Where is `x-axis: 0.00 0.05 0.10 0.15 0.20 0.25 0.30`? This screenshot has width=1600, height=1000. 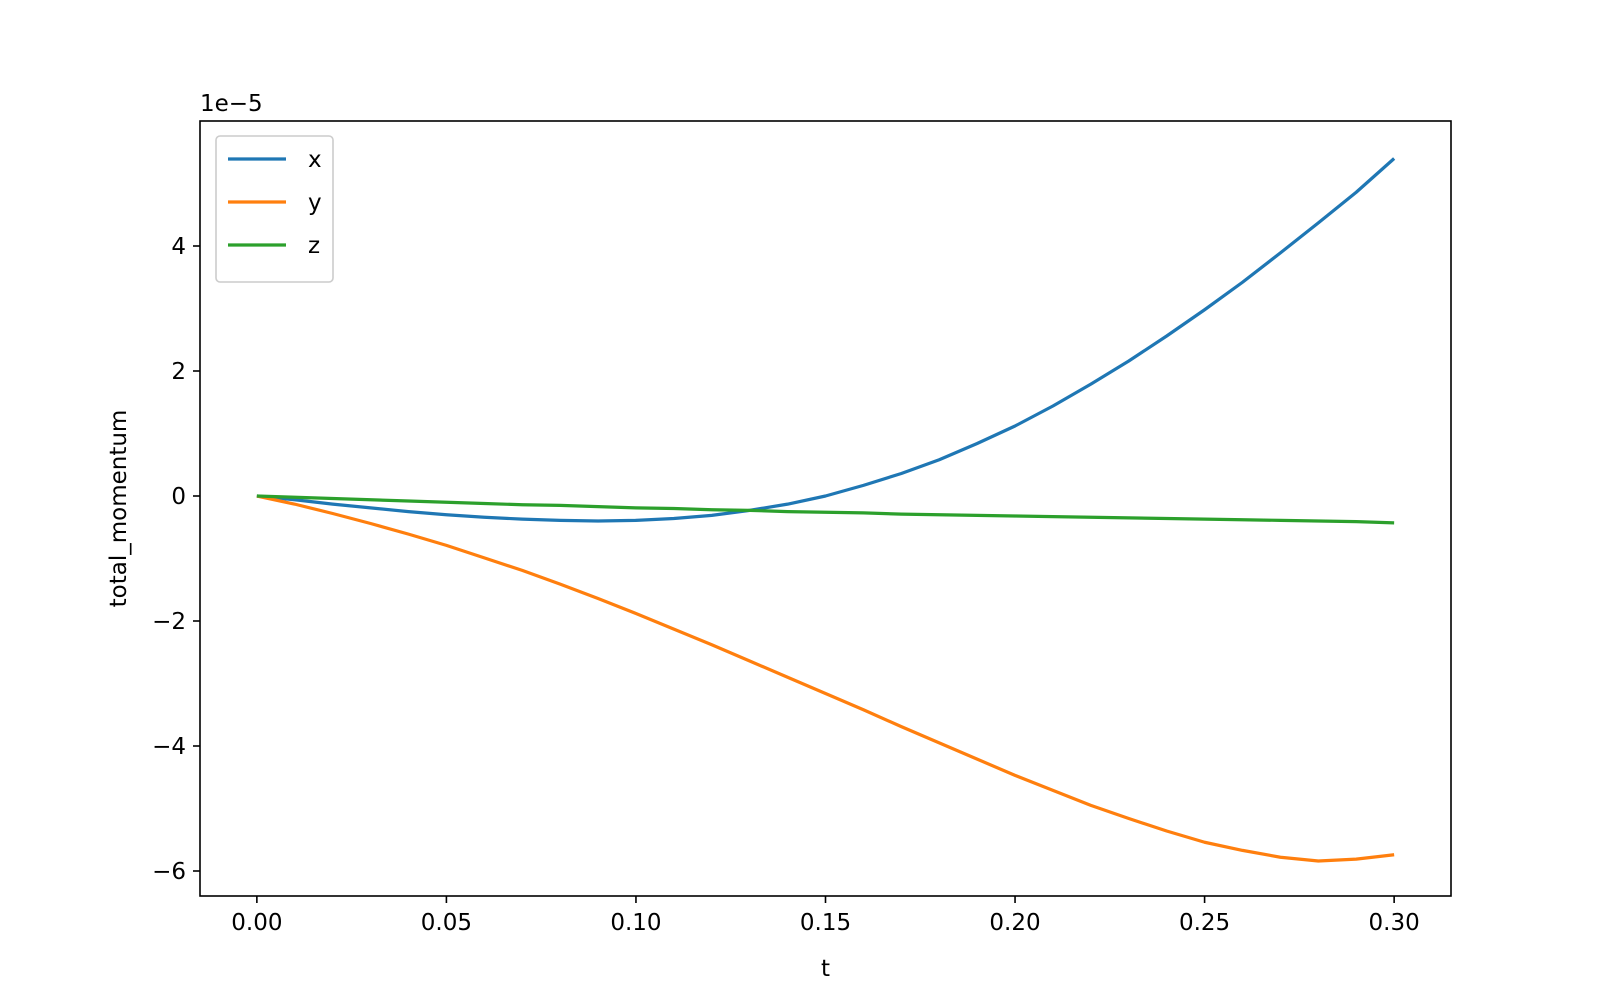
x-axis: 0.00 0.05 0.10 0.15 0.20 0.25 0.30 is located at coordinates (825, 916).